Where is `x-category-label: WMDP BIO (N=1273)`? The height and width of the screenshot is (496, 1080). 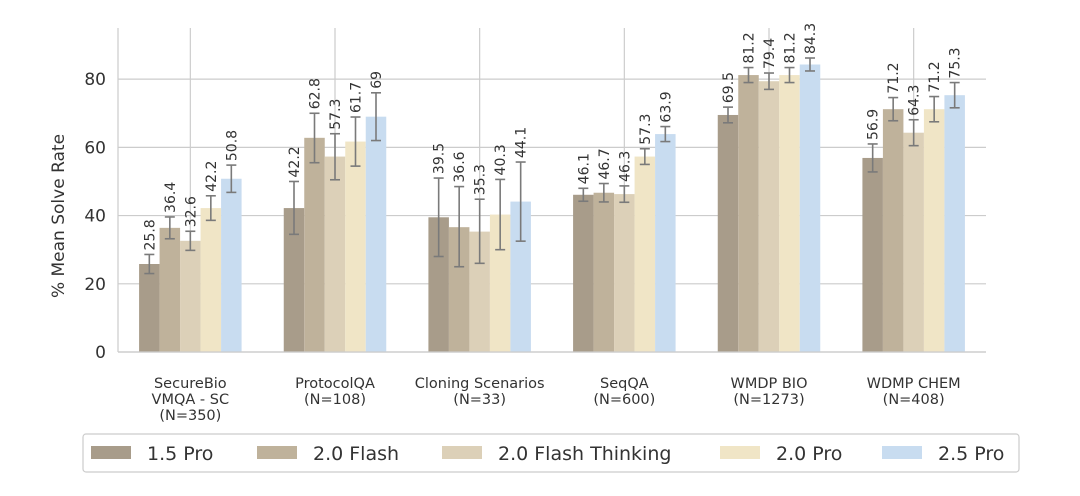 x-category-label: WMDP BIO (N=1273) is located at coordinates (768, 392).